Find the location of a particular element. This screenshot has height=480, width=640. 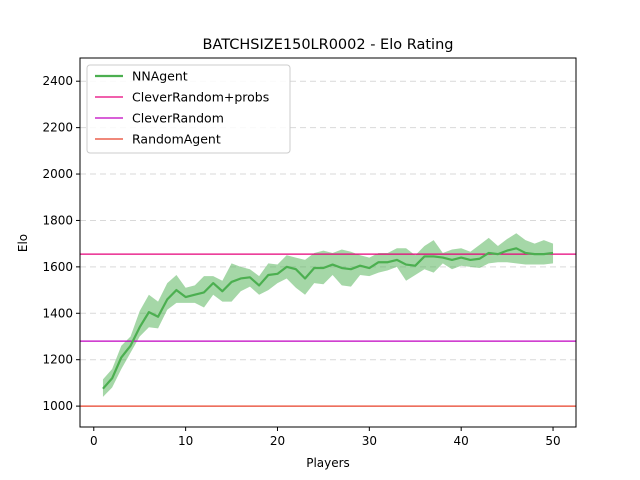

legend-box is located at coordinates (188, 109).